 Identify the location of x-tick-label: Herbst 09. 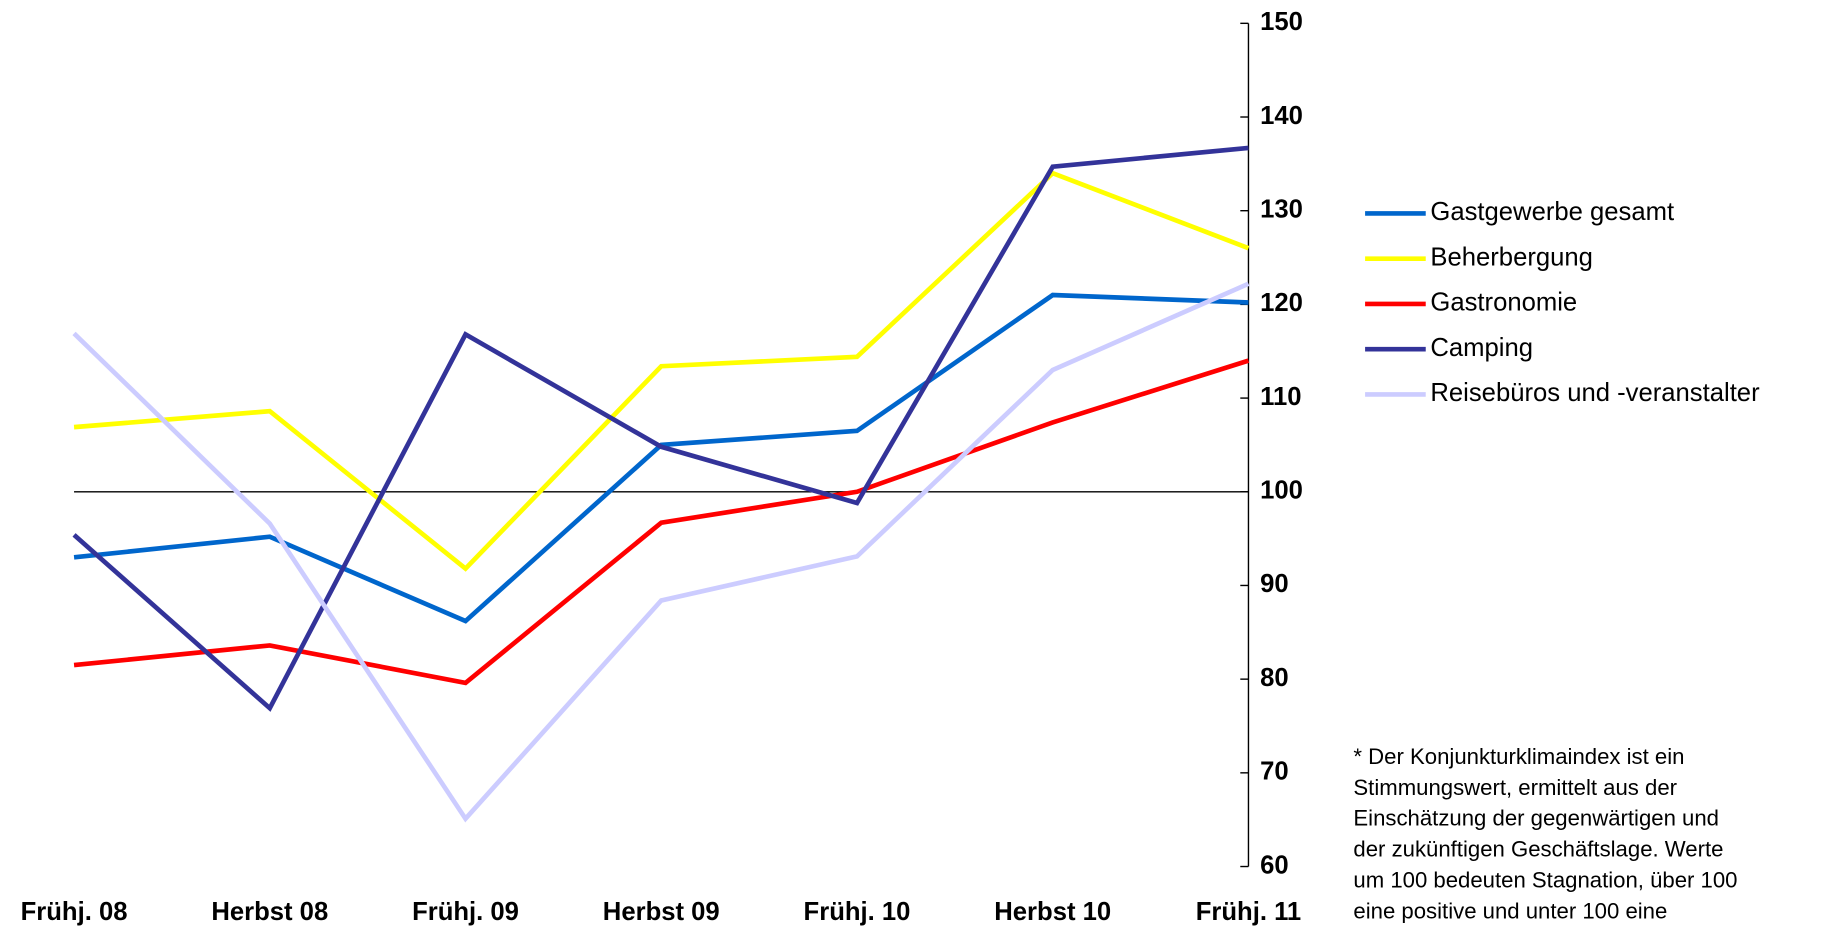
(661, 912).